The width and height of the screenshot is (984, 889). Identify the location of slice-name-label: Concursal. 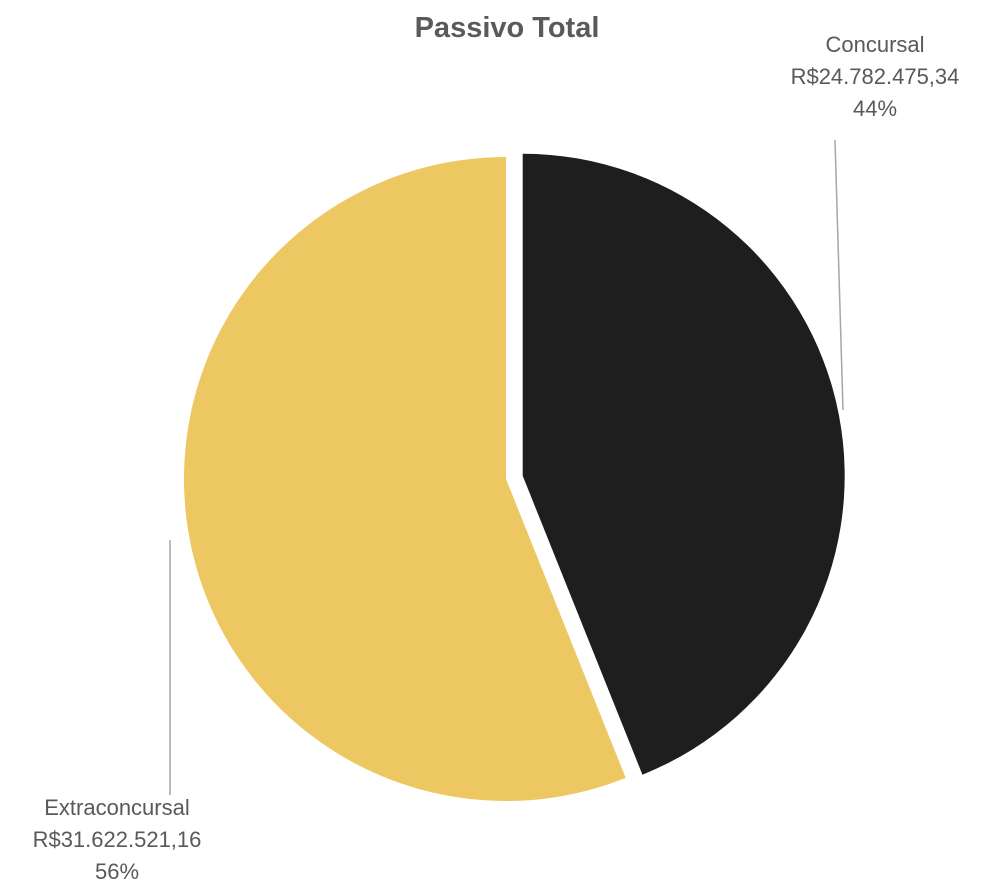
(874, 44).